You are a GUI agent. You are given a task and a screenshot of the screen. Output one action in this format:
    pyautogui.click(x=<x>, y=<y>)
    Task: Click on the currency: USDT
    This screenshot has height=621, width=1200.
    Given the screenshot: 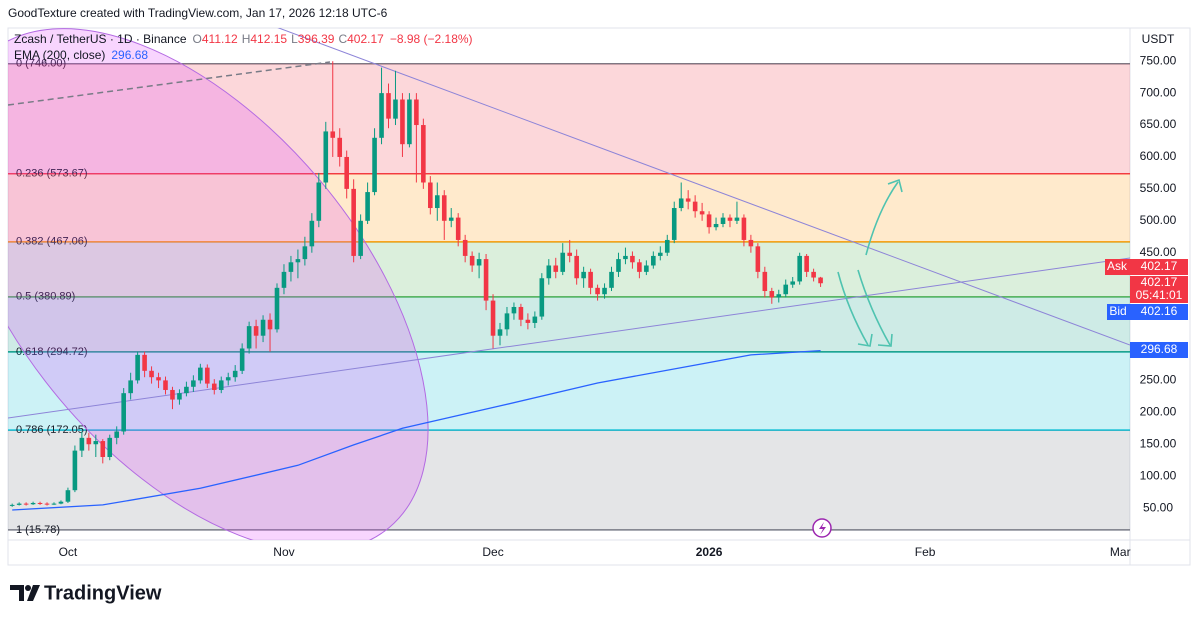 What is the action you would take?
    pyautogui.click(x=1158, y=39)
    